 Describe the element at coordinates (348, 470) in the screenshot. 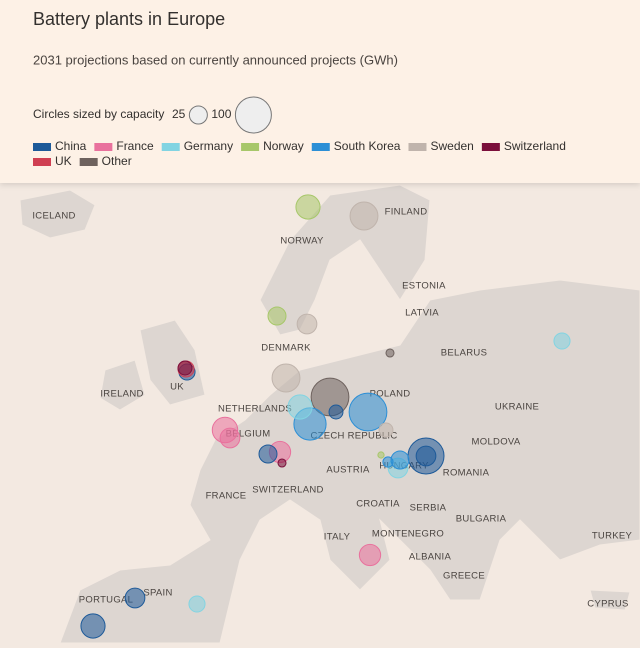

I see `place-label: AUSTRIA` at that location.